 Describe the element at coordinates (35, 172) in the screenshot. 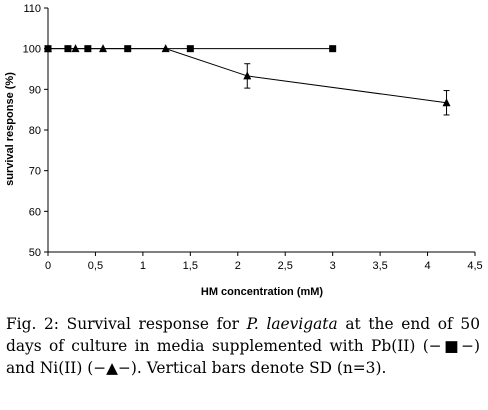

I see `y-tick-label: 70` at that location.